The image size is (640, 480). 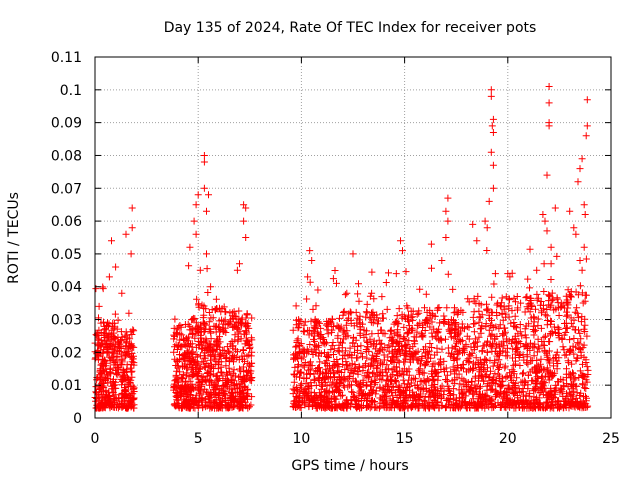 I want to click on x-tick-label: 10, so click(x=301, y=439).